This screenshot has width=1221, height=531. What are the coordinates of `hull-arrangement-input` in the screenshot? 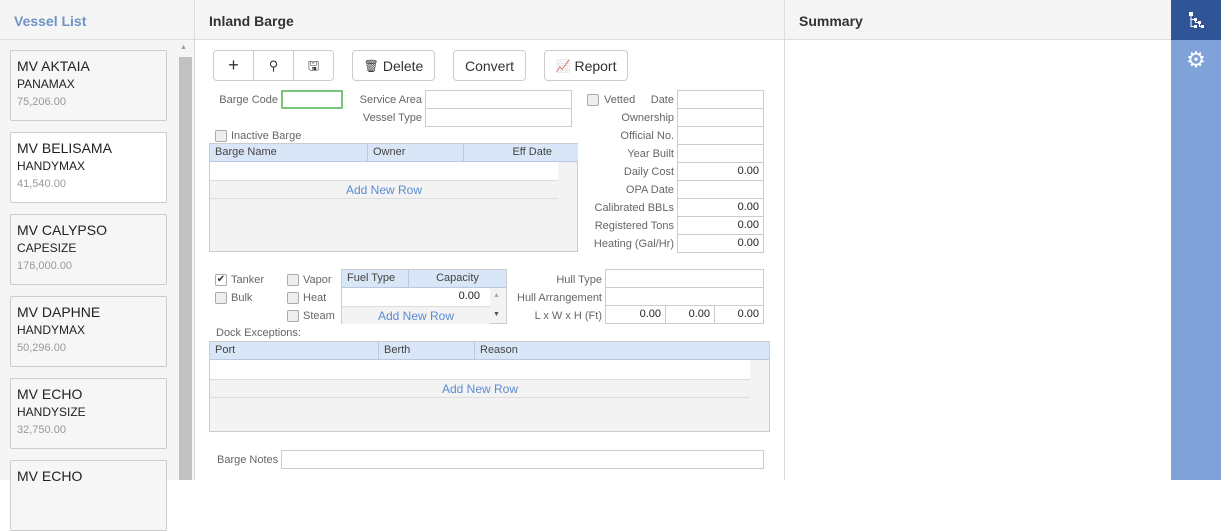 It's located at (684, 296).